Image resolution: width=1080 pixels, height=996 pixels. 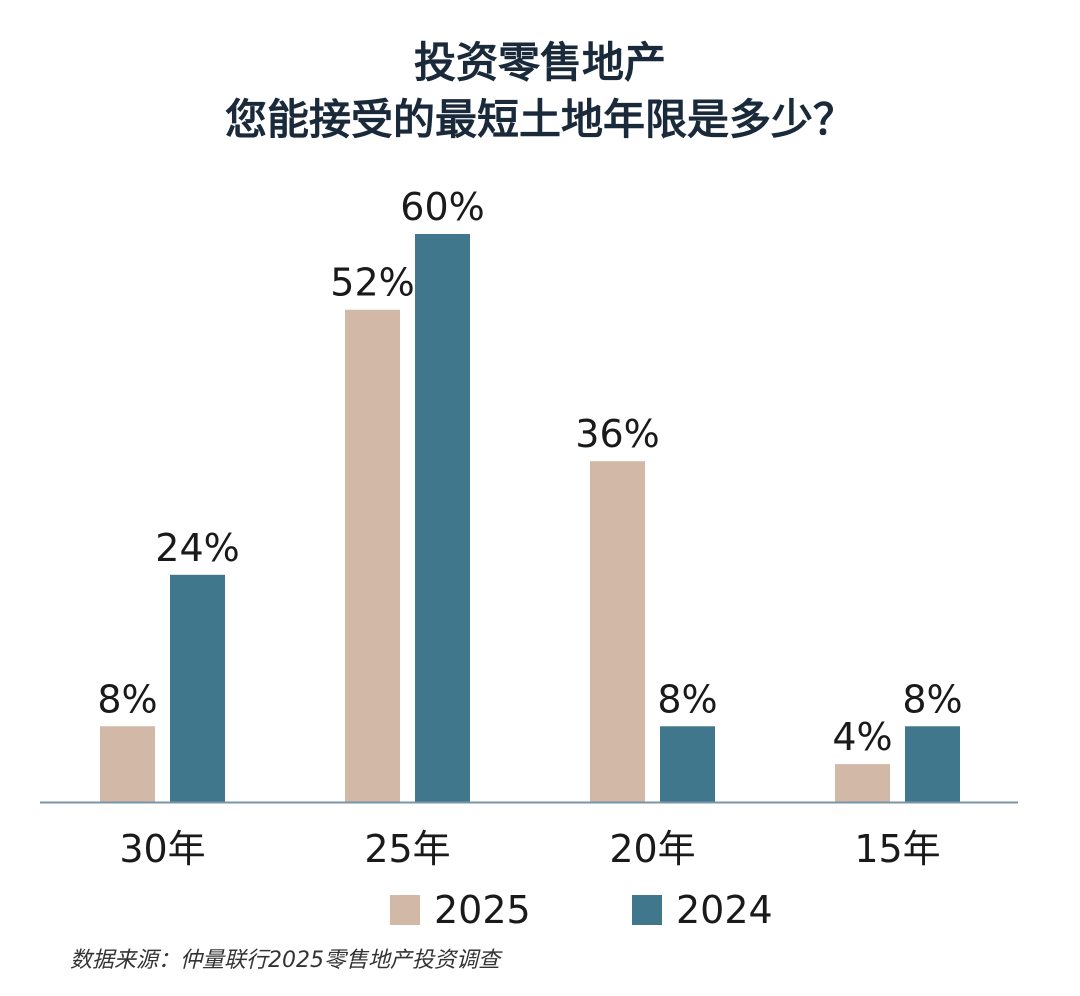 What do you see at coordinates (482, 910) in the screenshot?
I see `legend-label-2025: 2025` at bounding box center [482, 910].